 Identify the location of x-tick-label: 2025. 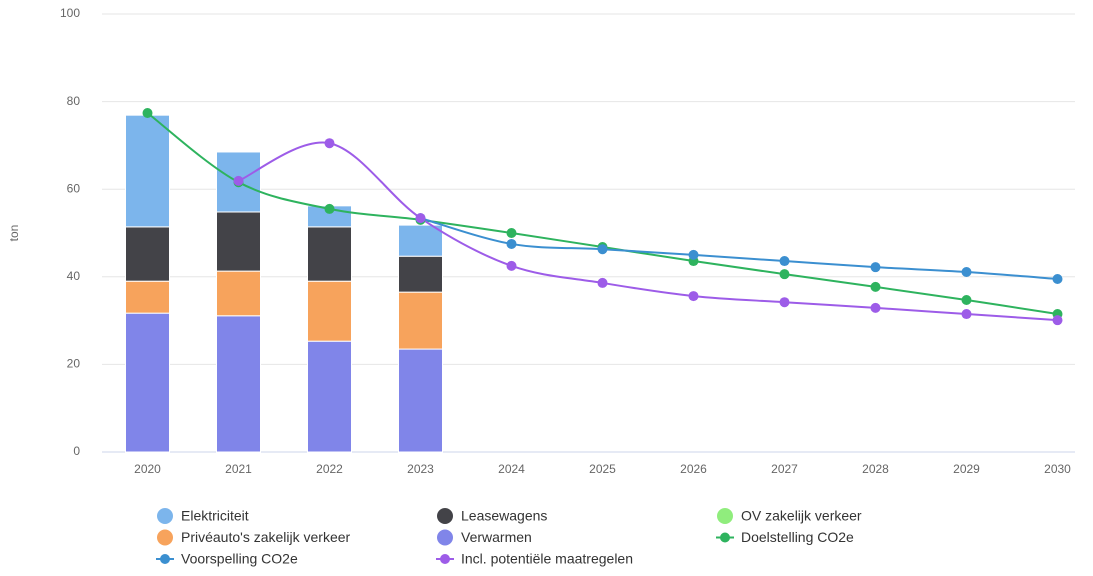
(602, 469).